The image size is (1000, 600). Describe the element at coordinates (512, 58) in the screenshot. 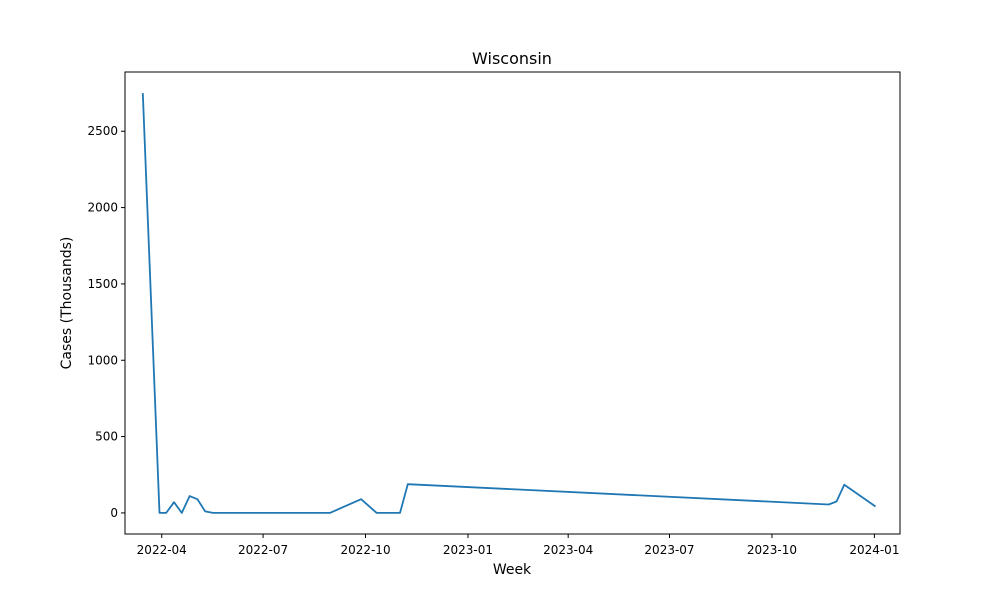

I see `chart-title: Wisconsin` at that location.